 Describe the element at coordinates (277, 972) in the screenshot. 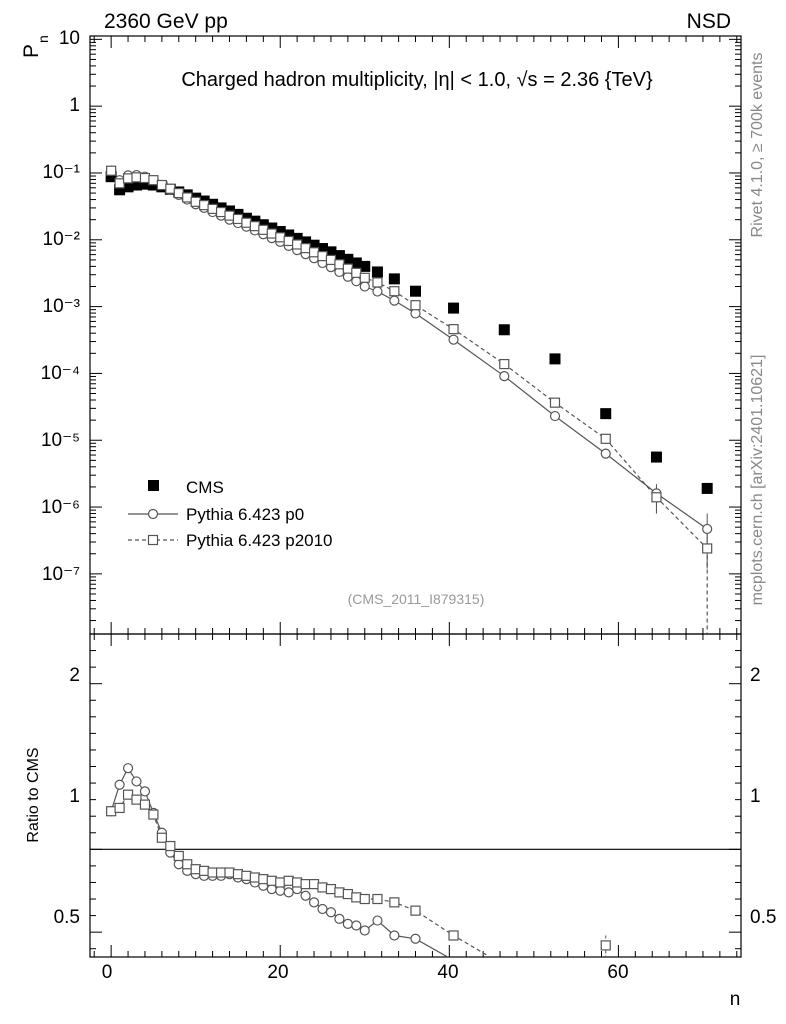

I see `xtick-label-20: 20` at that location.